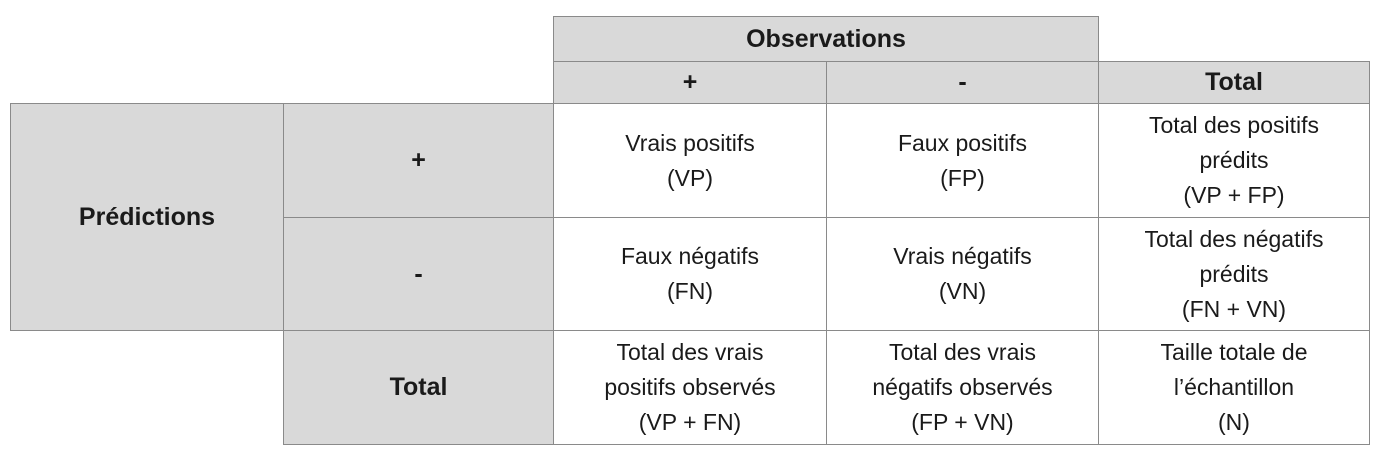 The image size is (1381, 452). Describe the element at coordinates (1234, 308) in the screenshot. I see `cell-line: (FN + VN)` at that location.